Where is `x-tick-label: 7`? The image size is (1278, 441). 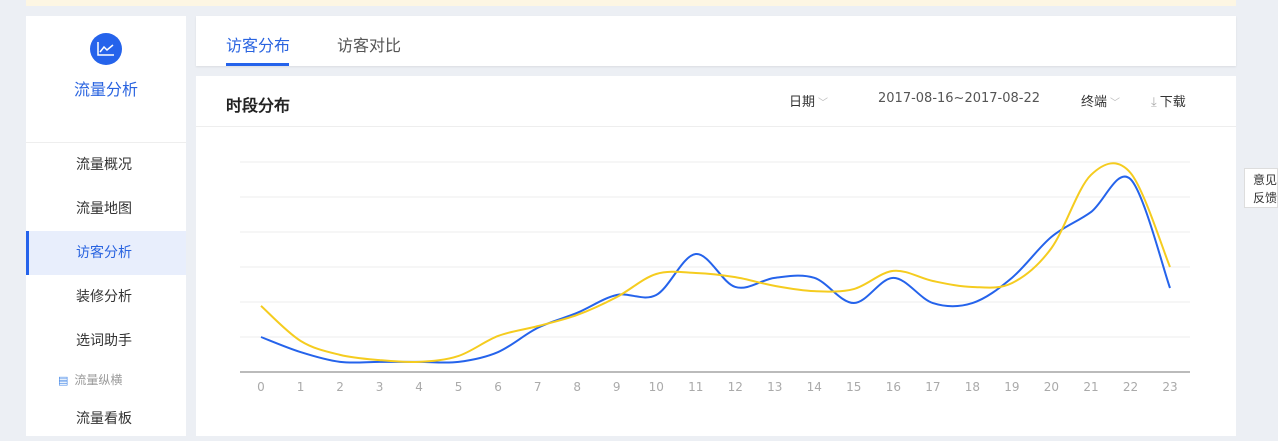 x-tick-label: 7 is located at coordinates (538, 387).